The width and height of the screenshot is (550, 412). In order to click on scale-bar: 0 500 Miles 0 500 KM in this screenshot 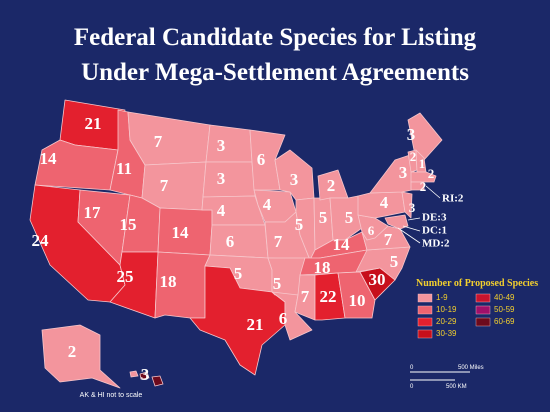, I will do `click(447, 377)`.